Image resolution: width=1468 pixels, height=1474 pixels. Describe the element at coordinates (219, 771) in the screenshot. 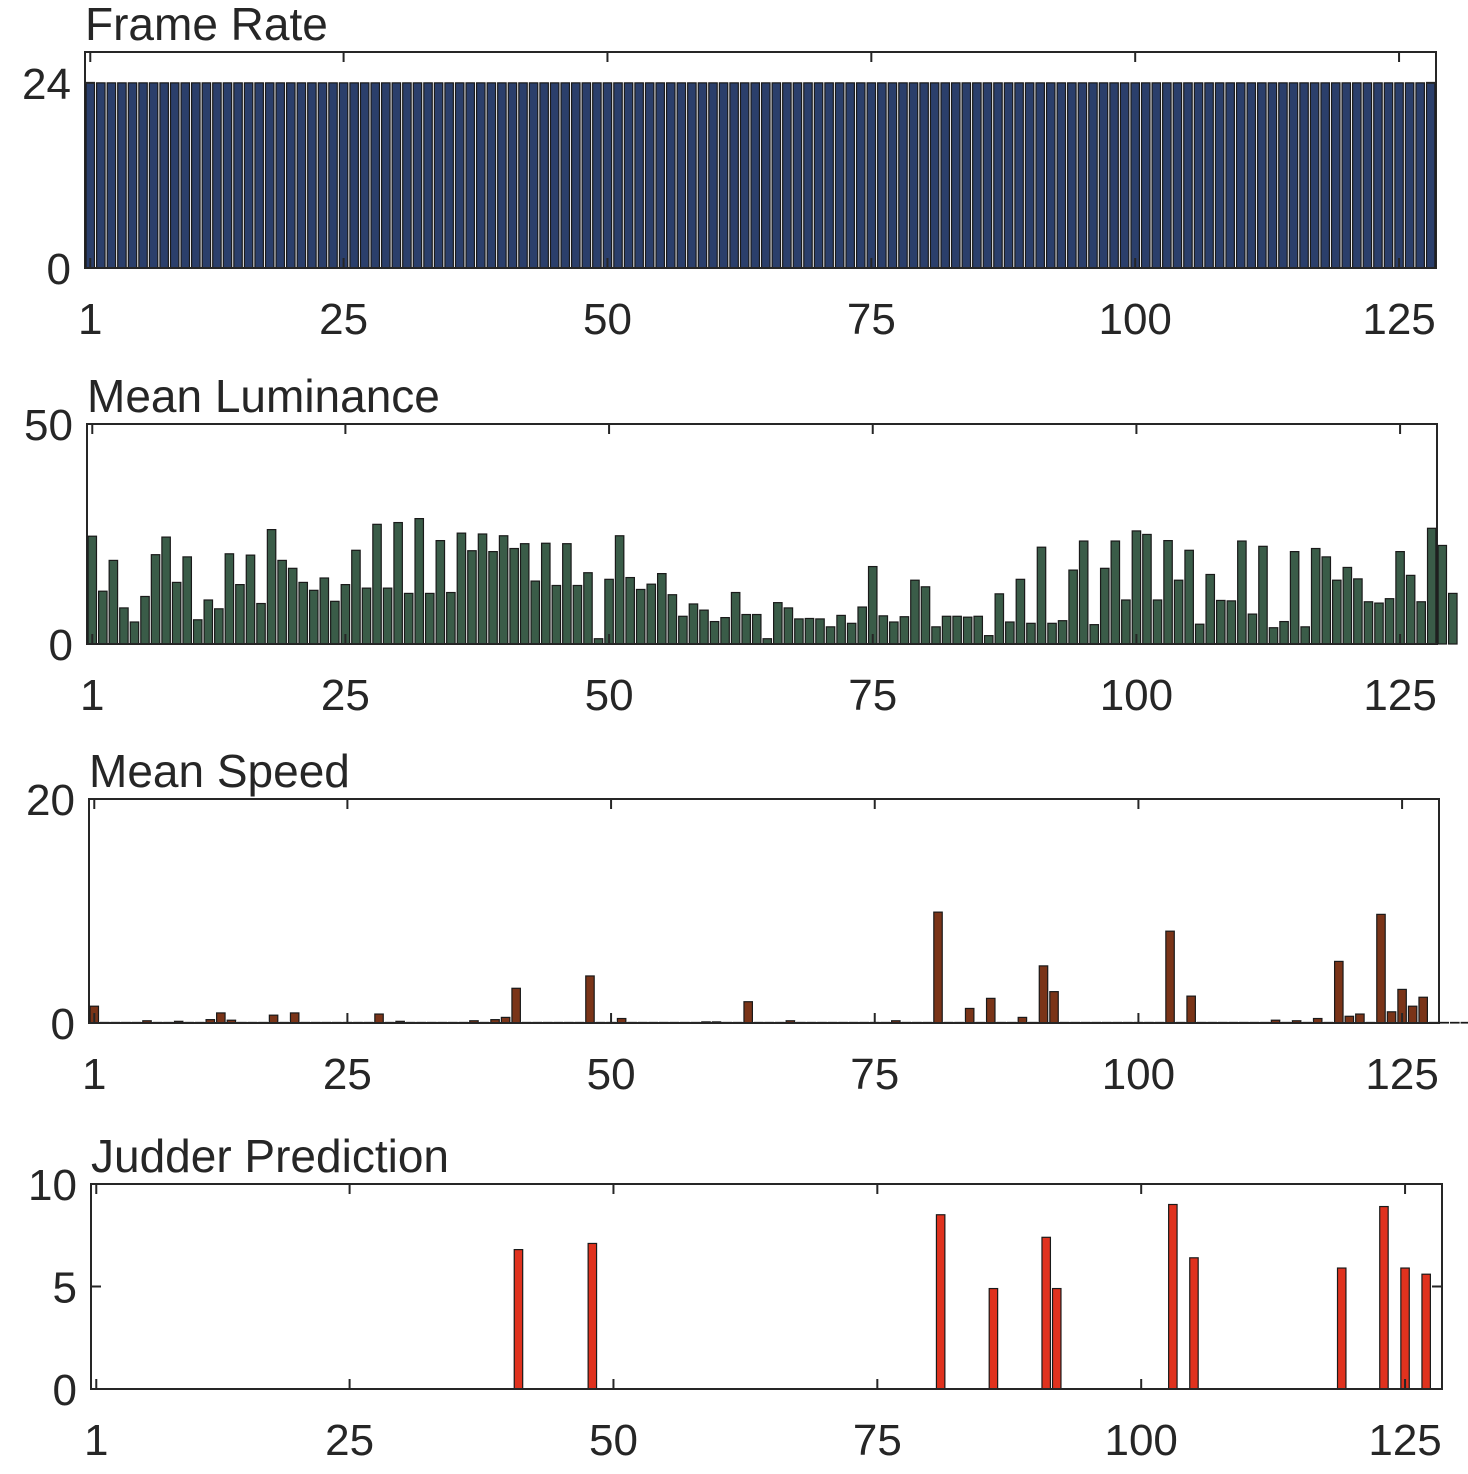

I see `chart-title: Mean Speed` at that location.